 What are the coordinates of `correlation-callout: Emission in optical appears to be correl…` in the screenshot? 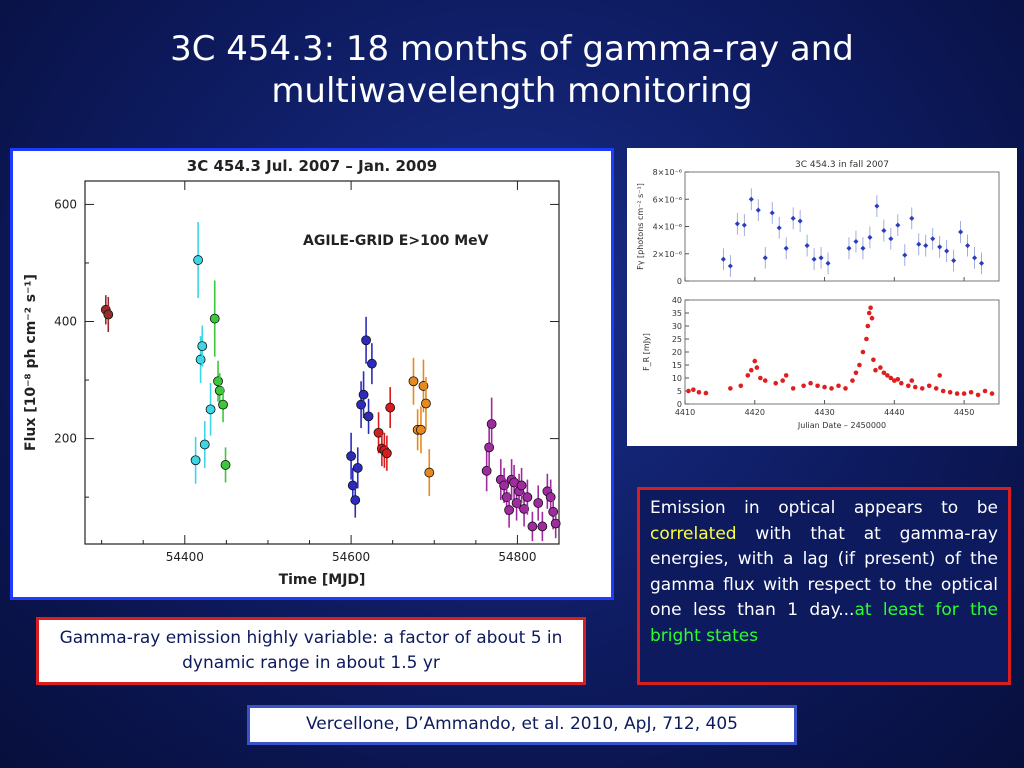 It's located at (824, 586).